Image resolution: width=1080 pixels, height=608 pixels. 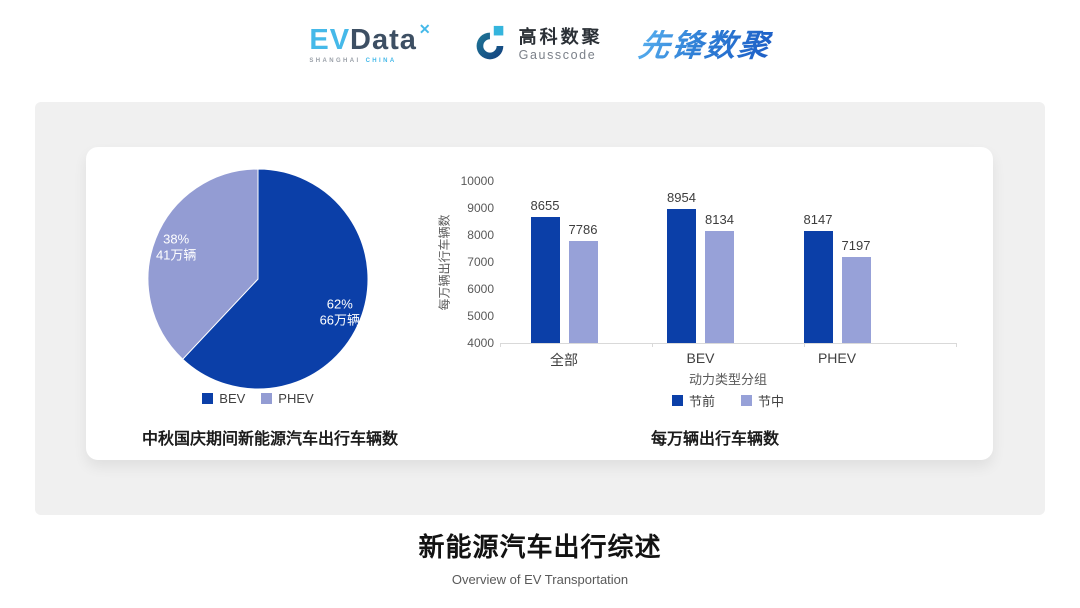 I want to click on evdata-subtitle: SHANGHAI CHINA, so click(x=370, y=61).